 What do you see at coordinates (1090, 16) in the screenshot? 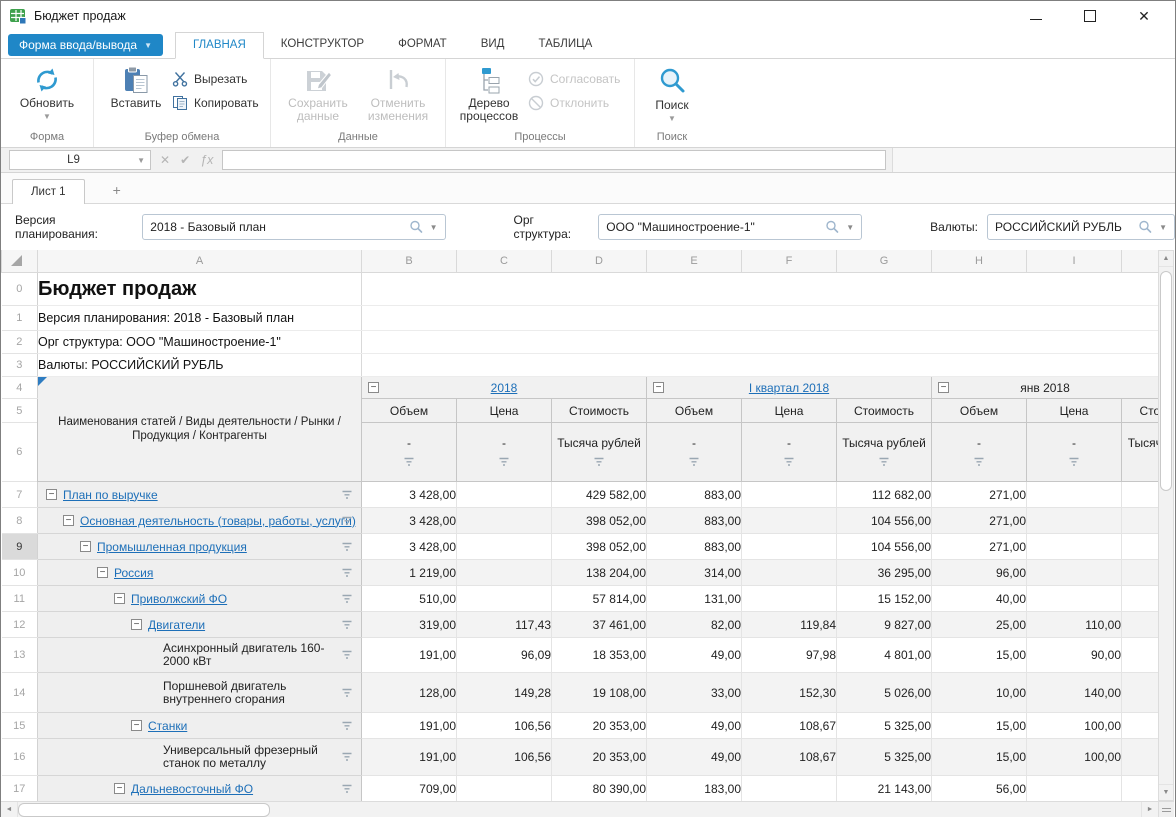
I see `maximize-button` at bounding box center [1090, 16].